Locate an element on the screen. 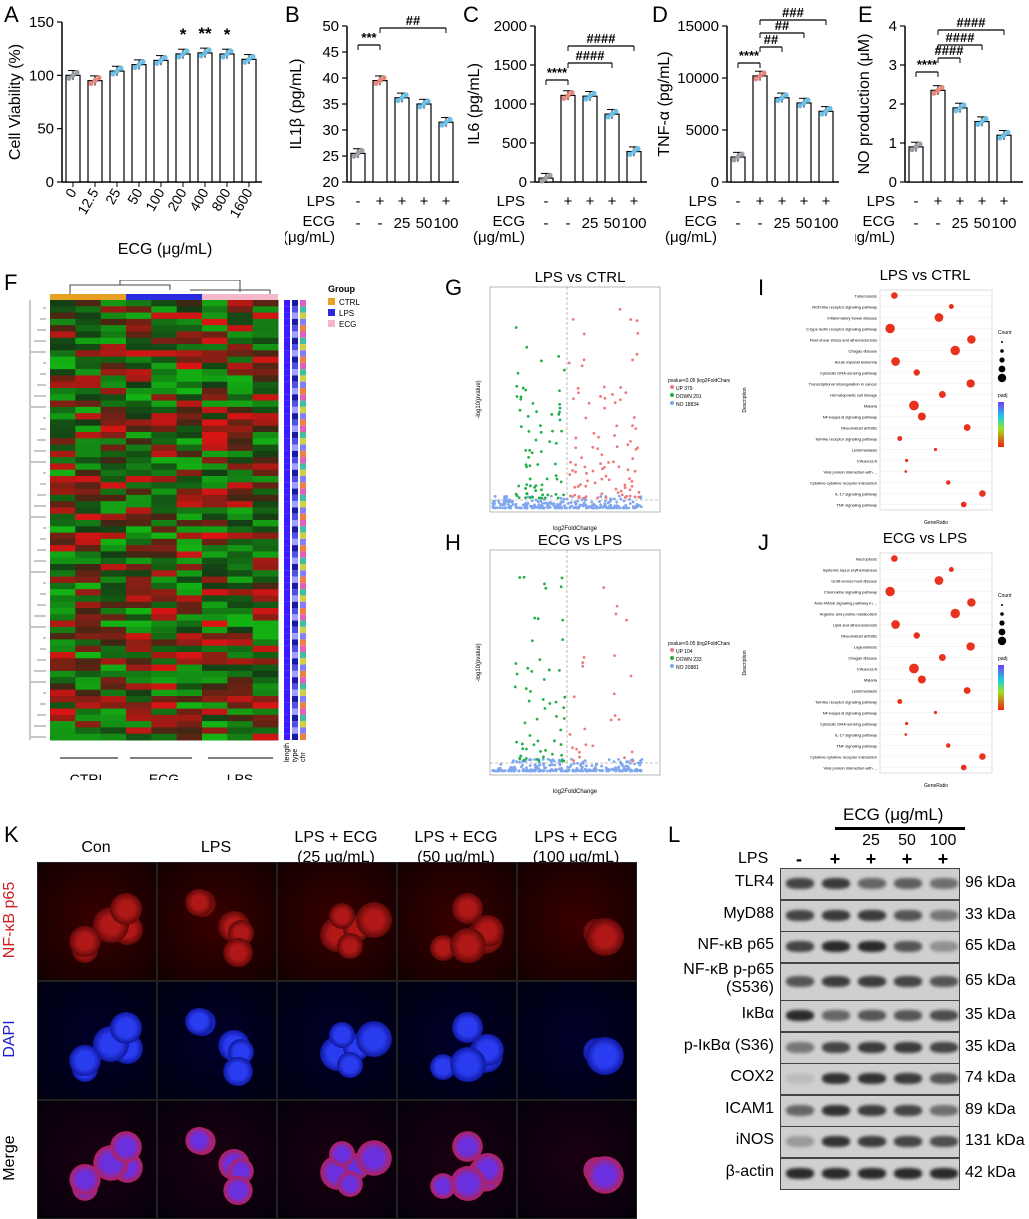 This screenshot has width=1029, height=1219. y-axis-label: Description is located at coordinates (745, 399).